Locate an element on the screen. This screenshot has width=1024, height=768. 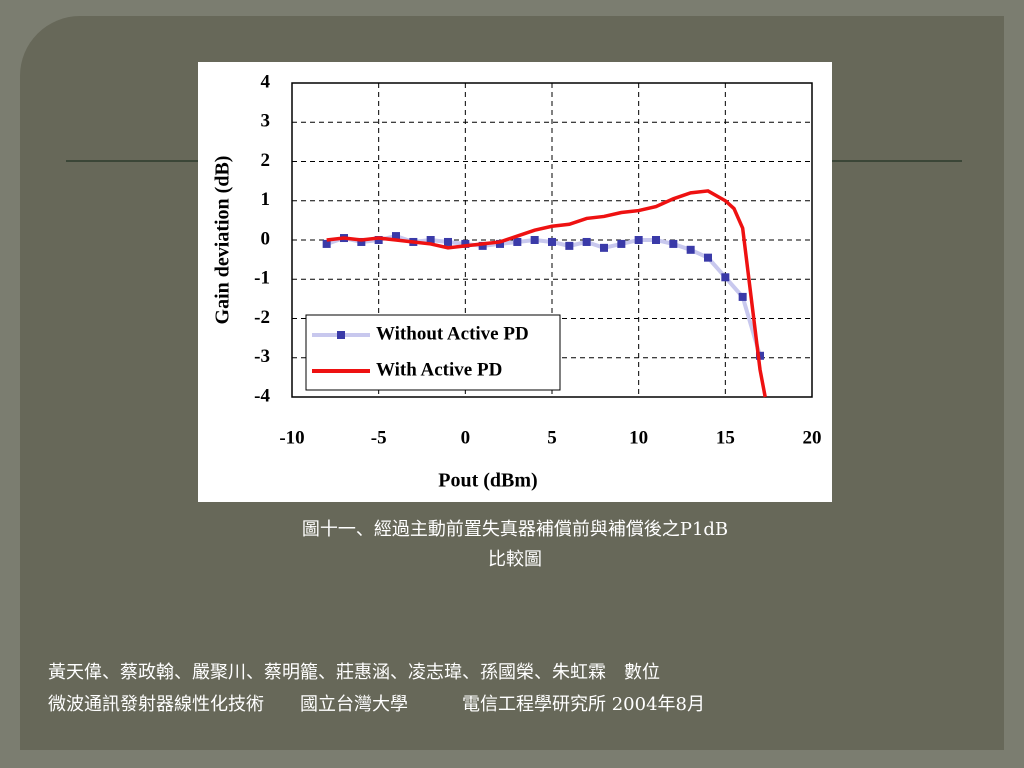
y-tick-label: -2 is located at coordinates (262, 317).